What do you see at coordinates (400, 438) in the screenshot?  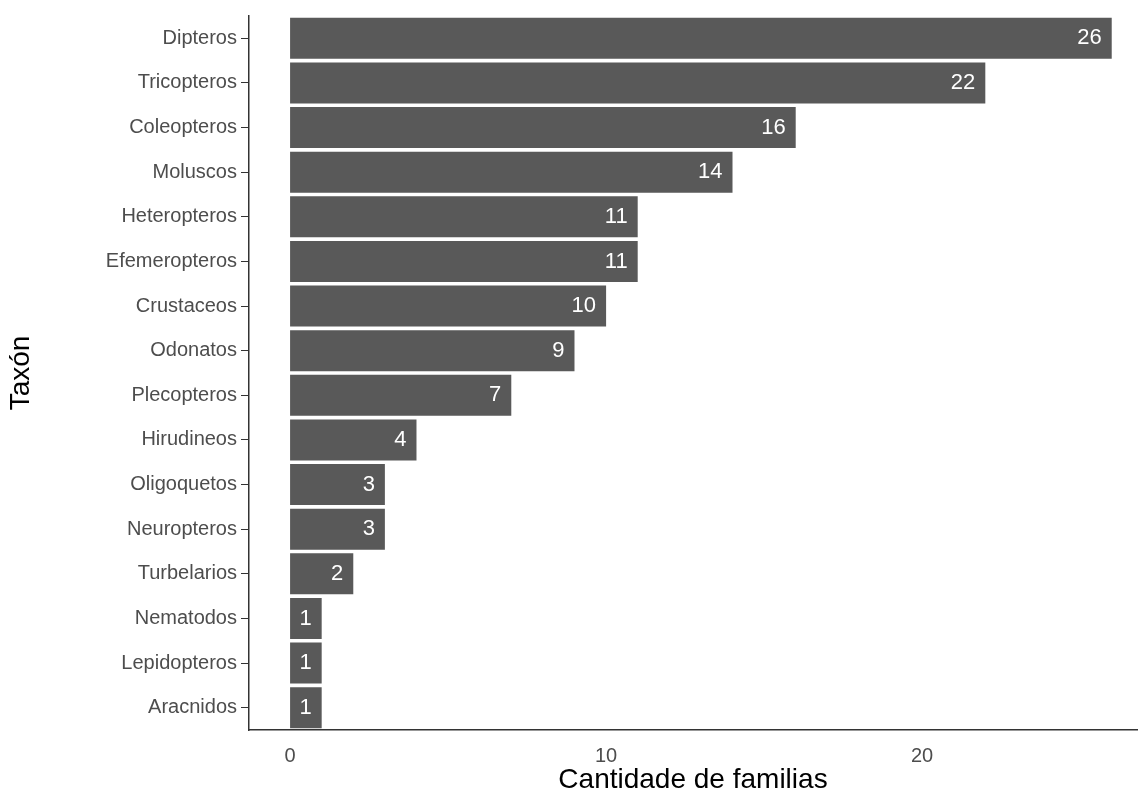 I see `data-label: 4` at bounding box center [400, 438].